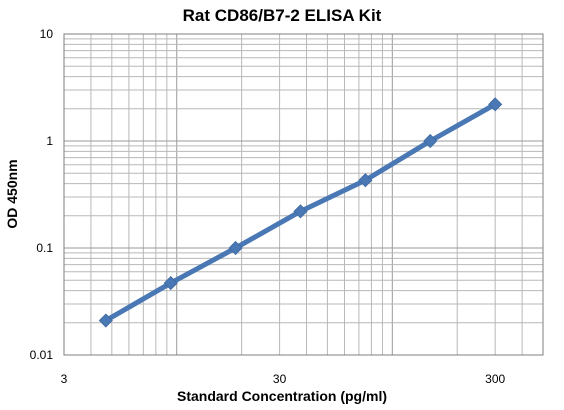 The width and height of the screenshot is (564, 410). I want to click on y-axis-label: OD 450nm, so click(12, 193).